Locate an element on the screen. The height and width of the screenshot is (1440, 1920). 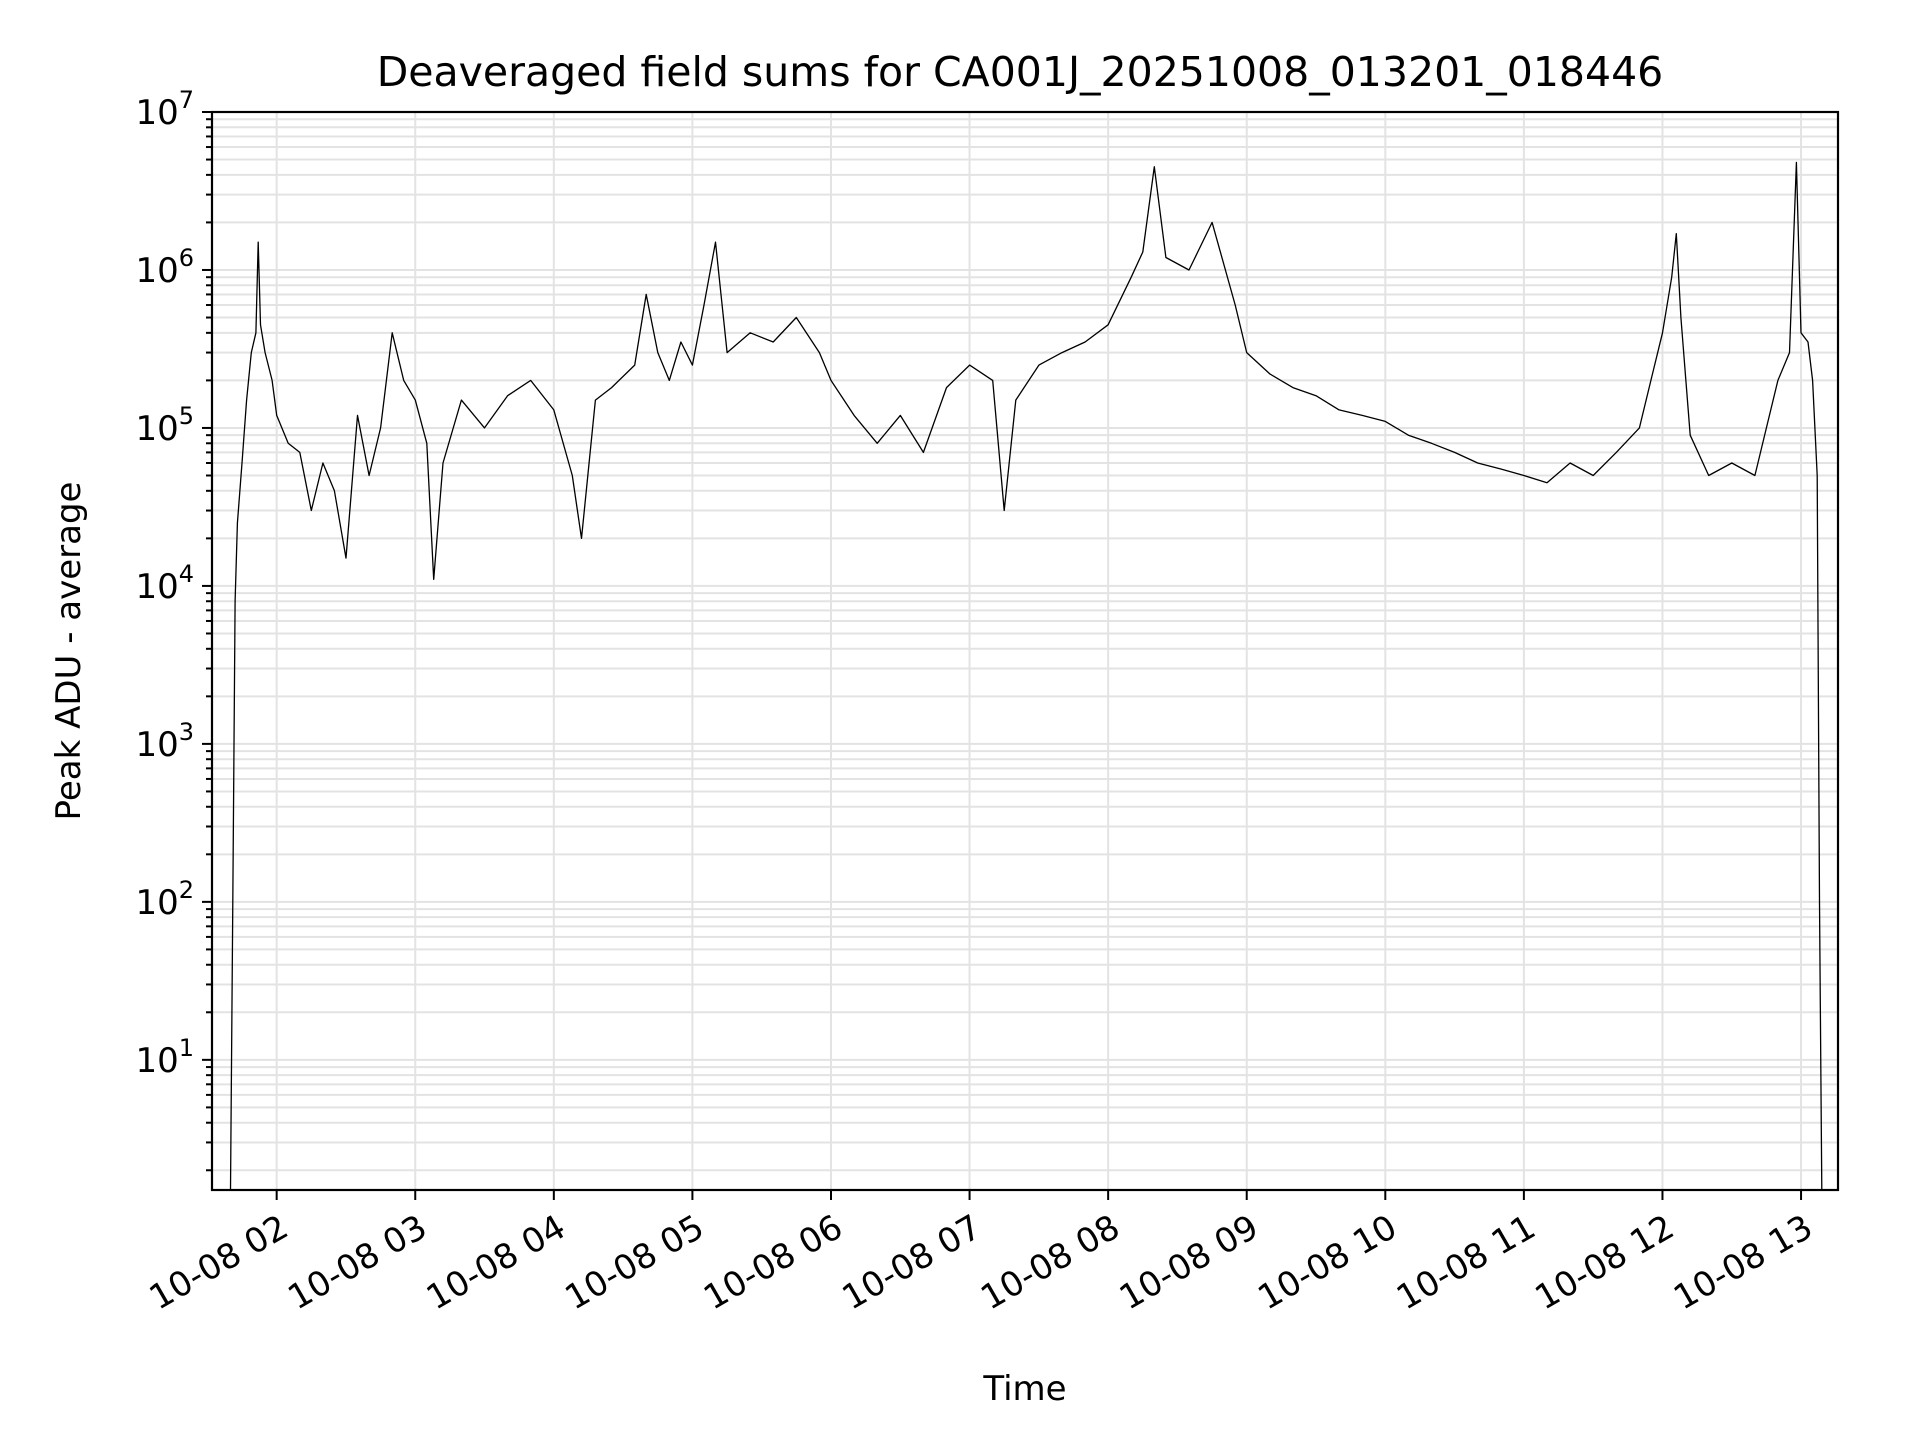
x-tick-label: 10-08 05 is located at coordinates (635, 1262).